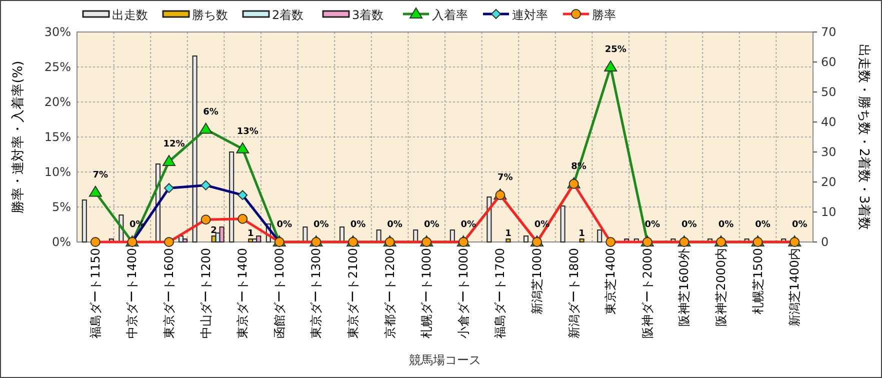 The image size is (882, 378). Describe the element at coordinates (828, 92) in the screenshot. I see `y2-tick-label: 50` at that location.